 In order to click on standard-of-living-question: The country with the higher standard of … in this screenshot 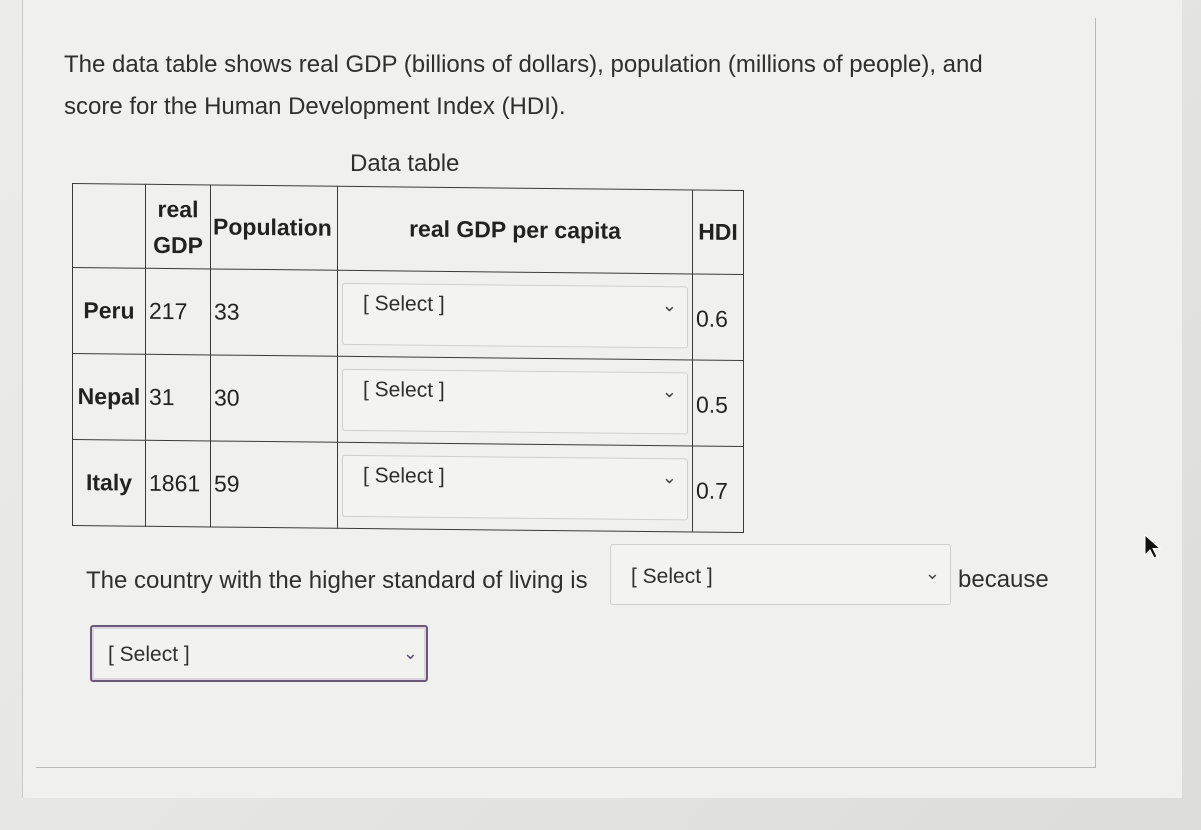, I will do `click(337, 580)`.